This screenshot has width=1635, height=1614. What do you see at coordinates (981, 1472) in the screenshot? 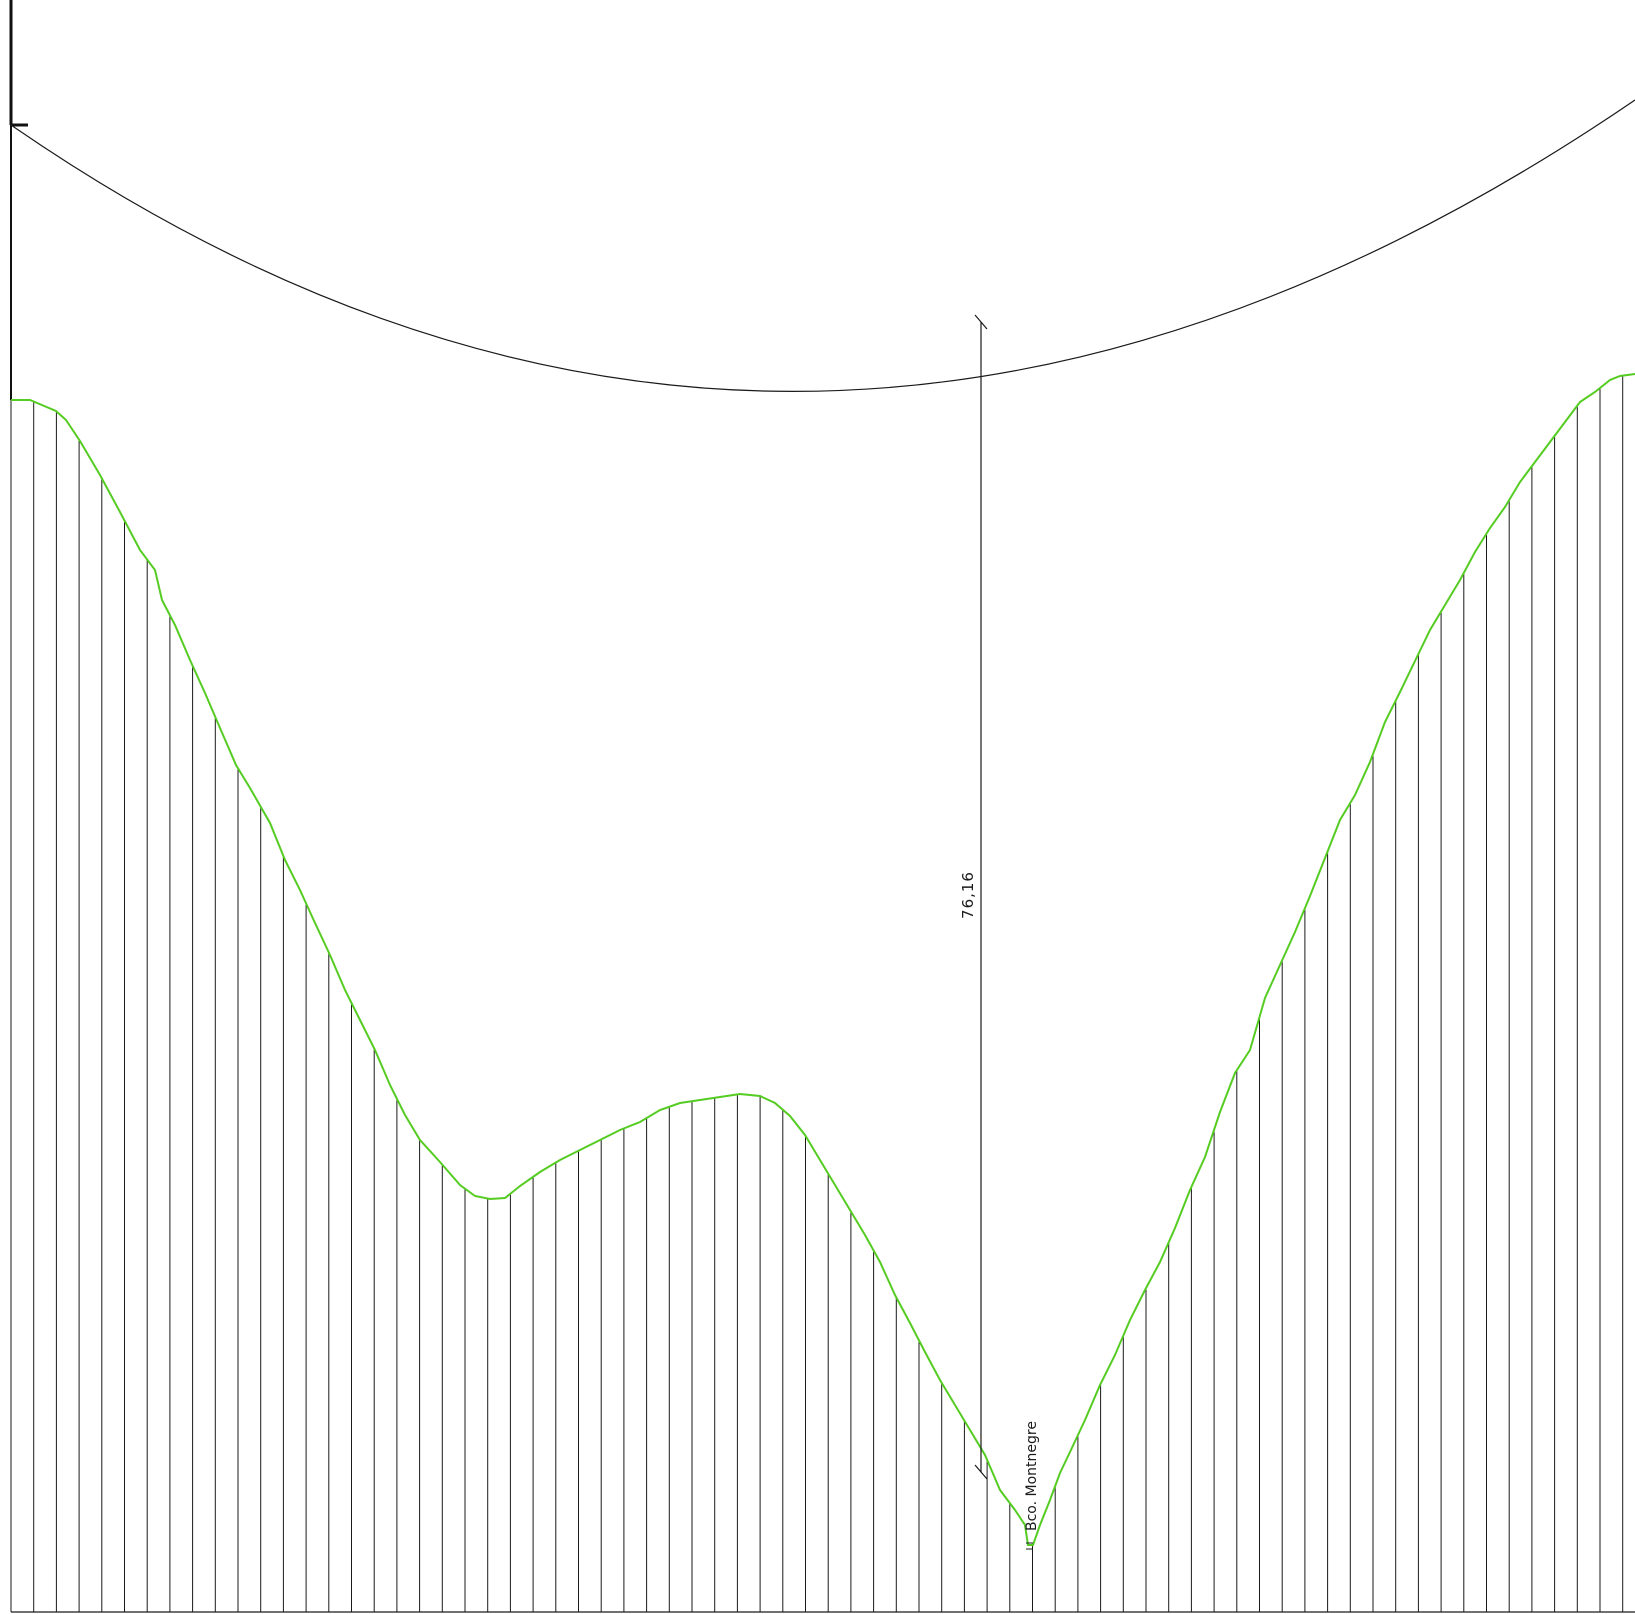
I see `dimension-tick-bottom` at bounding box center [981, 1472].